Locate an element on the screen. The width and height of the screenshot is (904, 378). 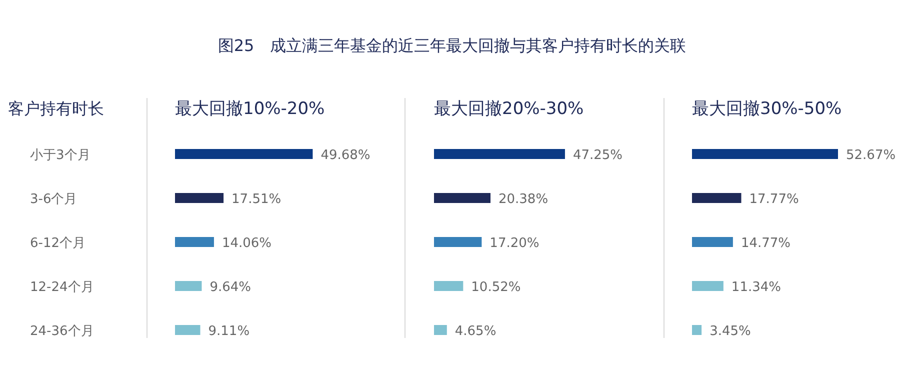
y-tick-label: 6-12个月 is located at coordinates (58, 243).